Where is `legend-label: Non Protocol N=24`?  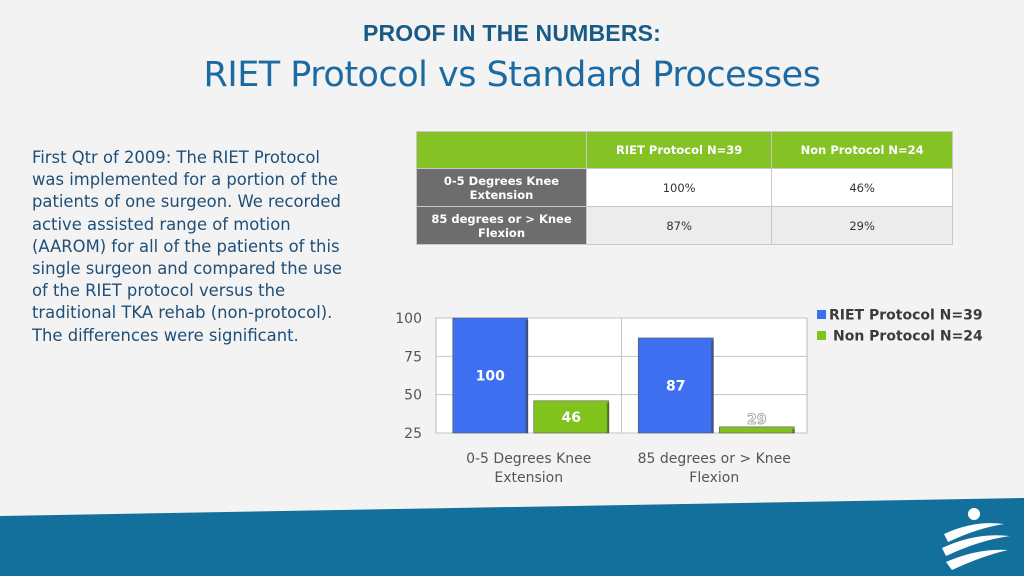
legend-label: Non Protocol N=24 is located at coordinates (908, 337).